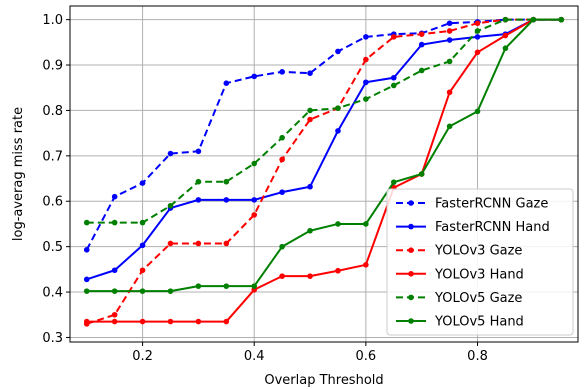 This screenshot has height=389, width=588. I want to click on legend-label: YOLOv3 Gaze, so click(478, 251).